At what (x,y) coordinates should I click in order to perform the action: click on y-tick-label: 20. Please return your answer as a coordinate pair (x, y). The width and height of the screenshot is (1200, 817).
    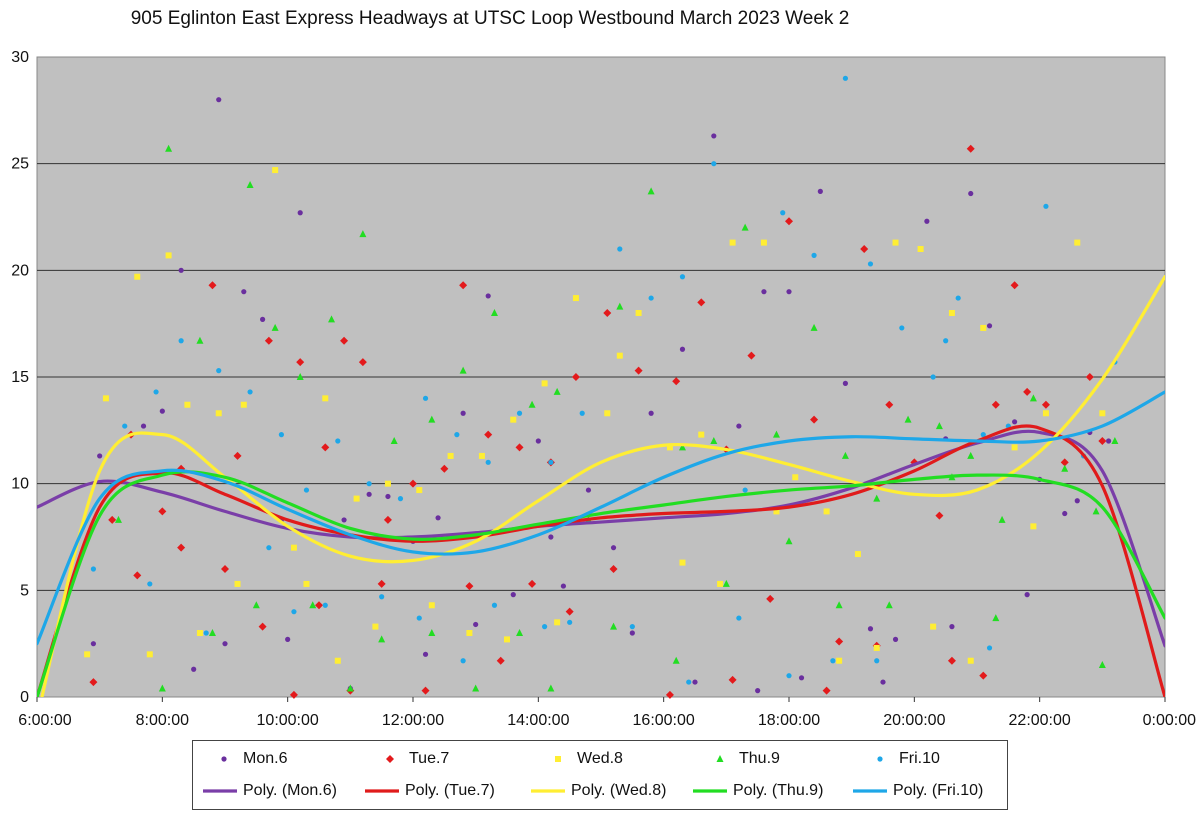
    Looking at the image, I should click on (20, 270).